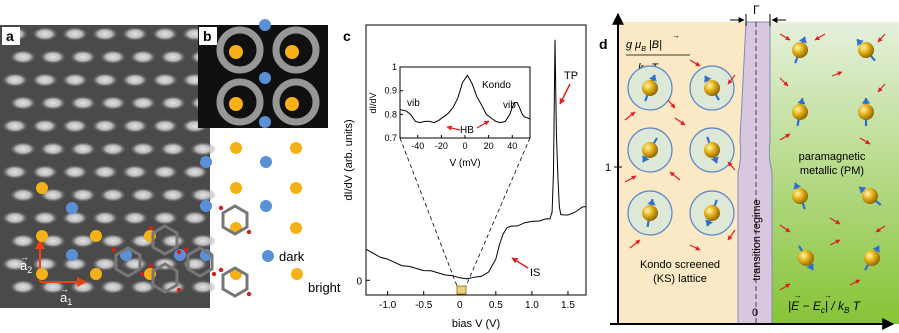  I want to click on y-axis-b-overarrow: →, so click(676, 35).